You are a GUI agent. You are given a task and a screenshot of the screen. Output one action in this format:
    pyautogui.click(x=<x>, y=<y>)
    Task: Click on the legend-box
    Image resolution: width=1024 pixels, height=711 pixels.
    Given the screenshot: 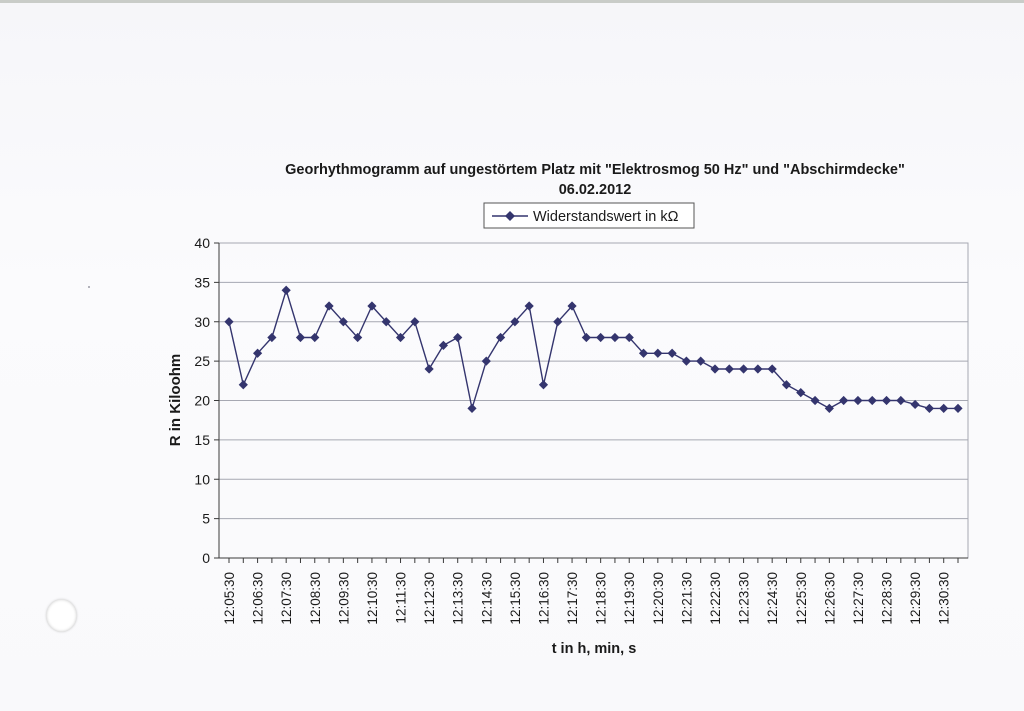 What is the action you would take?
    pyautogui.click(x=589, y=215)
    